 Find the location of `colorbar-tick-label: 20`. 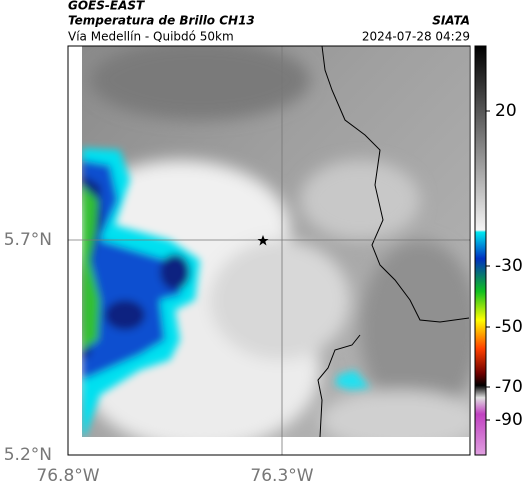

colorbar-tick-label: 20 is located at coordinates (506, 111).